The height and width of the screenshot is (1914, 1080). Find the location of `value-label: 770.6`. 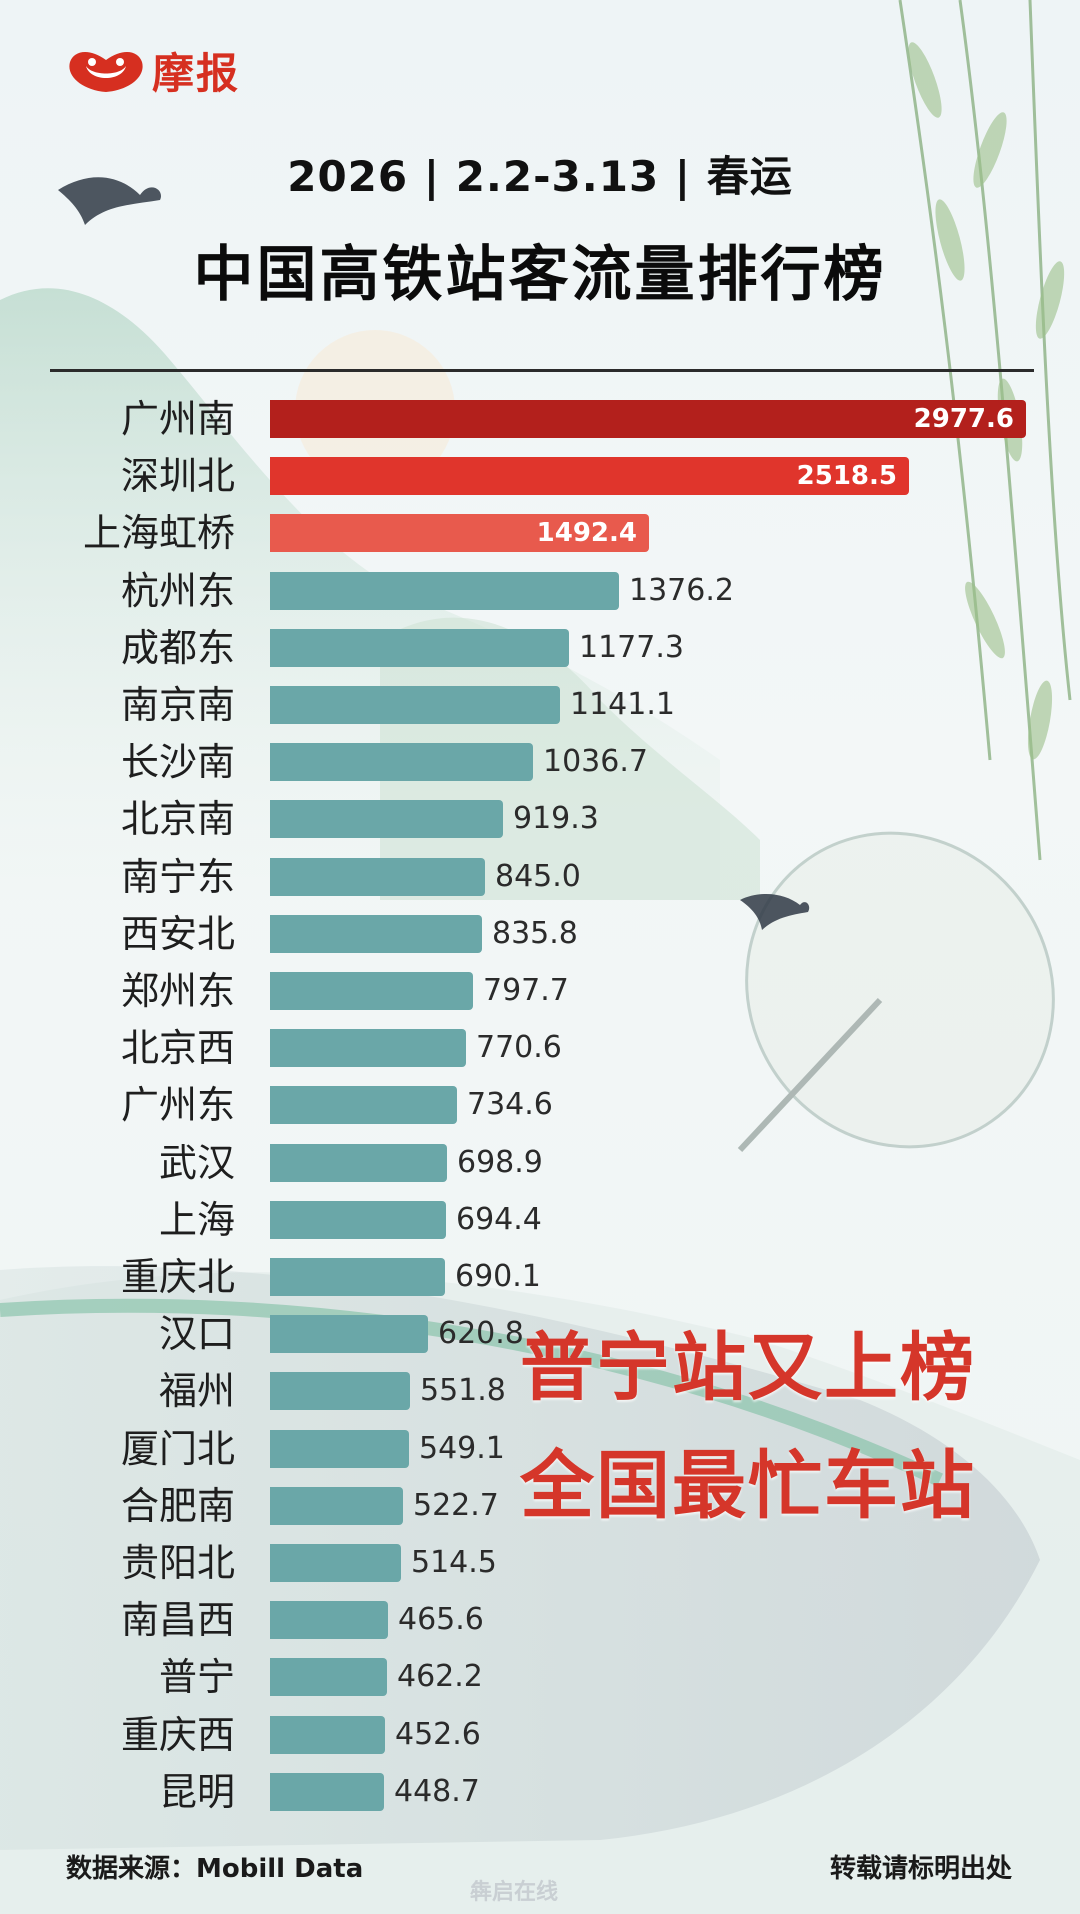

value-label: 770.6 is located at coordinates (519, 1048).